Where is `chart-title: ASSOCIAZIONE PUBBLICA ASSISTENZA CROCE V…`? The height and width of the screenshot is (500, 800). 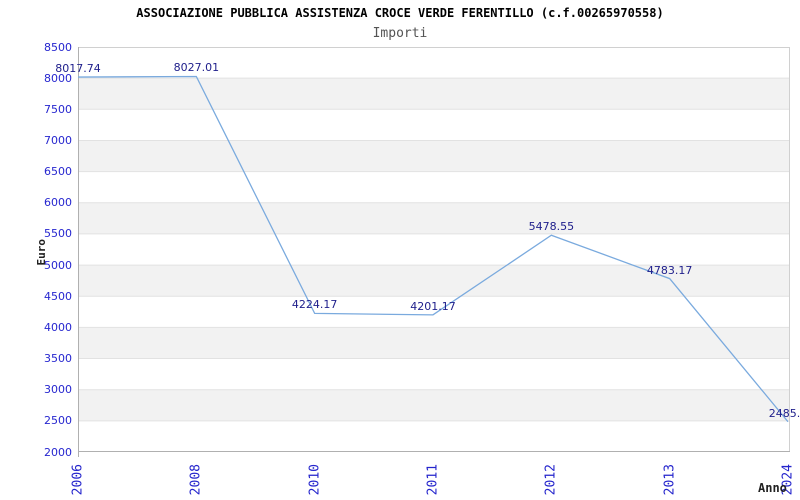 chart-title: ASSOCIAZIONE PUBBLICA ASSISTENZA CROCE V… is located at coordinates (400, 13).